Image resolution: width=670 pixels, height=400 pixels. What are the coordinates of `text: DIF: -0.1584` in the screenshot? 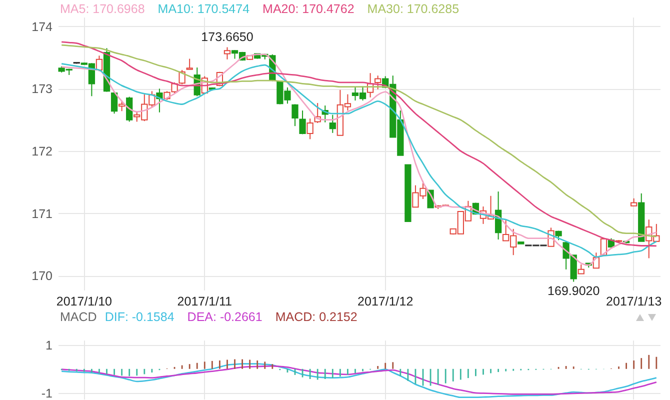 It's located at (139, 317).